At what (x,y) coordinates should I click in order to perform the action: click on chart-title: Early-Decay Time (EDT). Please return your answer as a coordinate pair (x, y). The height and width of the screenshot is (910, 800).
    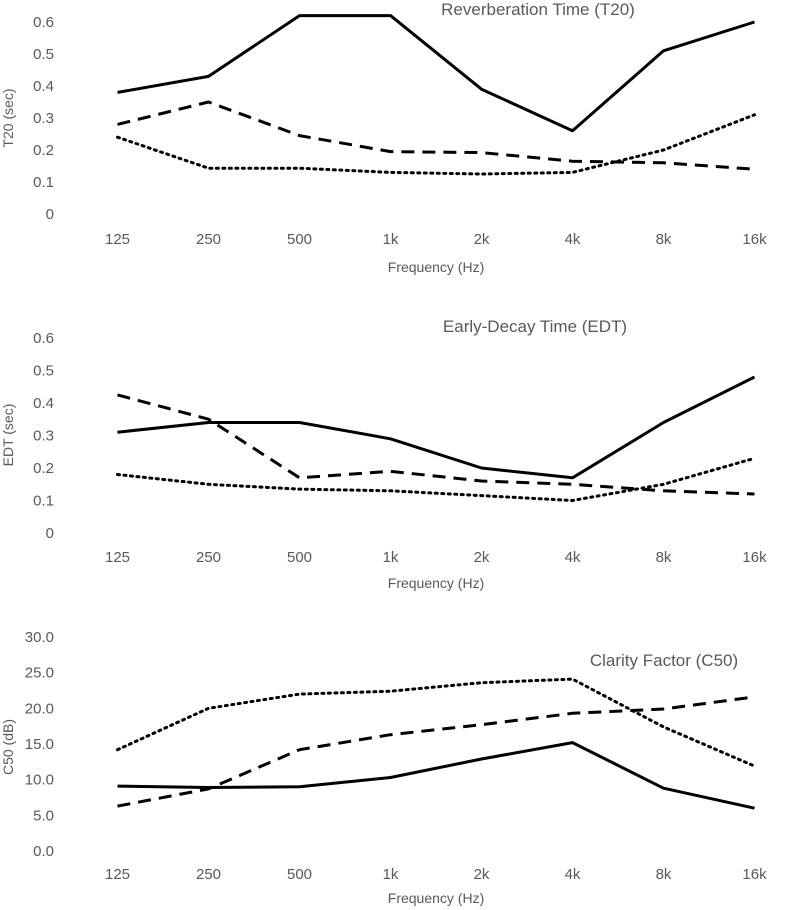
    Looking at the image, I should click on (535, 326).